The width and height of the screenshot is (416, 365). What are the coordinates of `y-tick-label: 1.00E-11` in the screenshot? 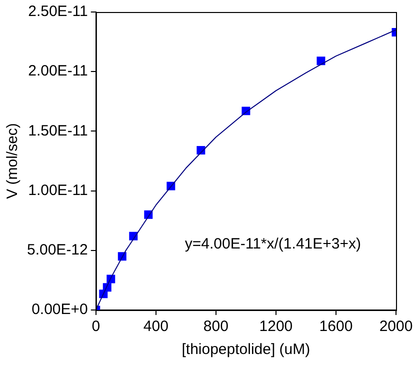 It's located at (58, 190).